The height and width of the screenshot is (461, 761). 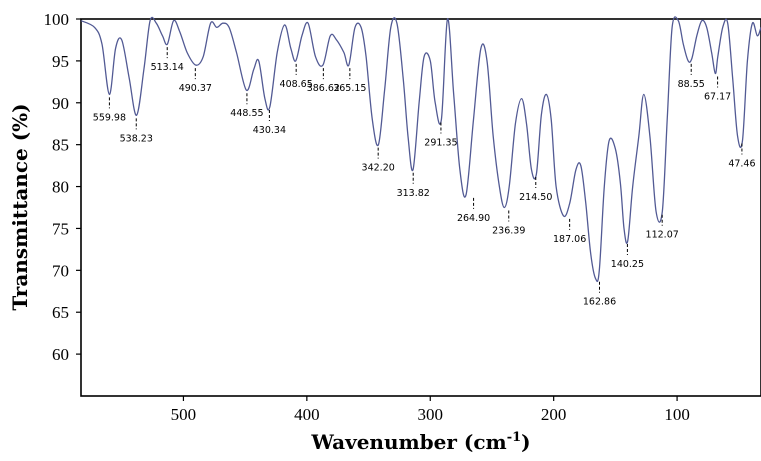 I want to click on peak-label: 88.55, so click(x=691, y=84).